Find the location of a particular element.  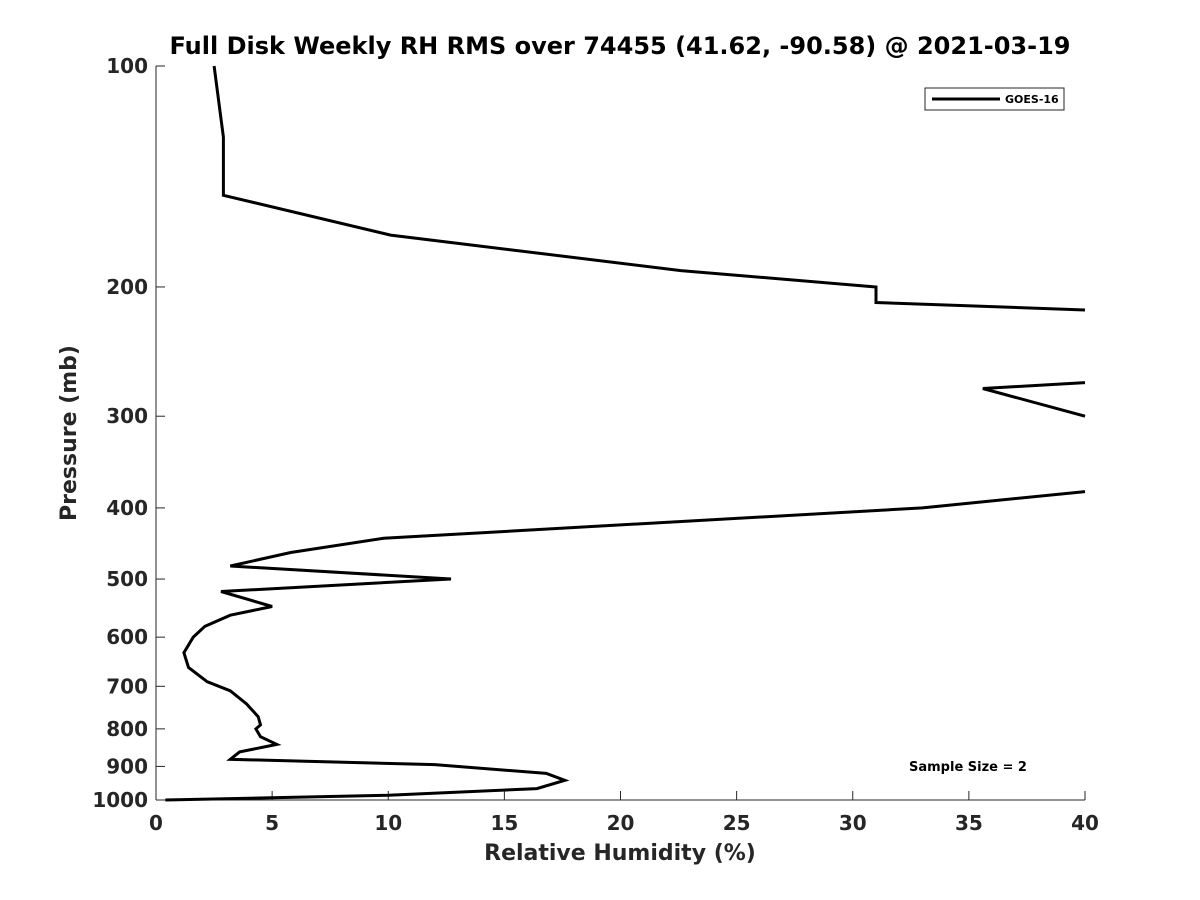

sample-size-annotation: Sample Size = 2 is located at coordinates (968, 767).